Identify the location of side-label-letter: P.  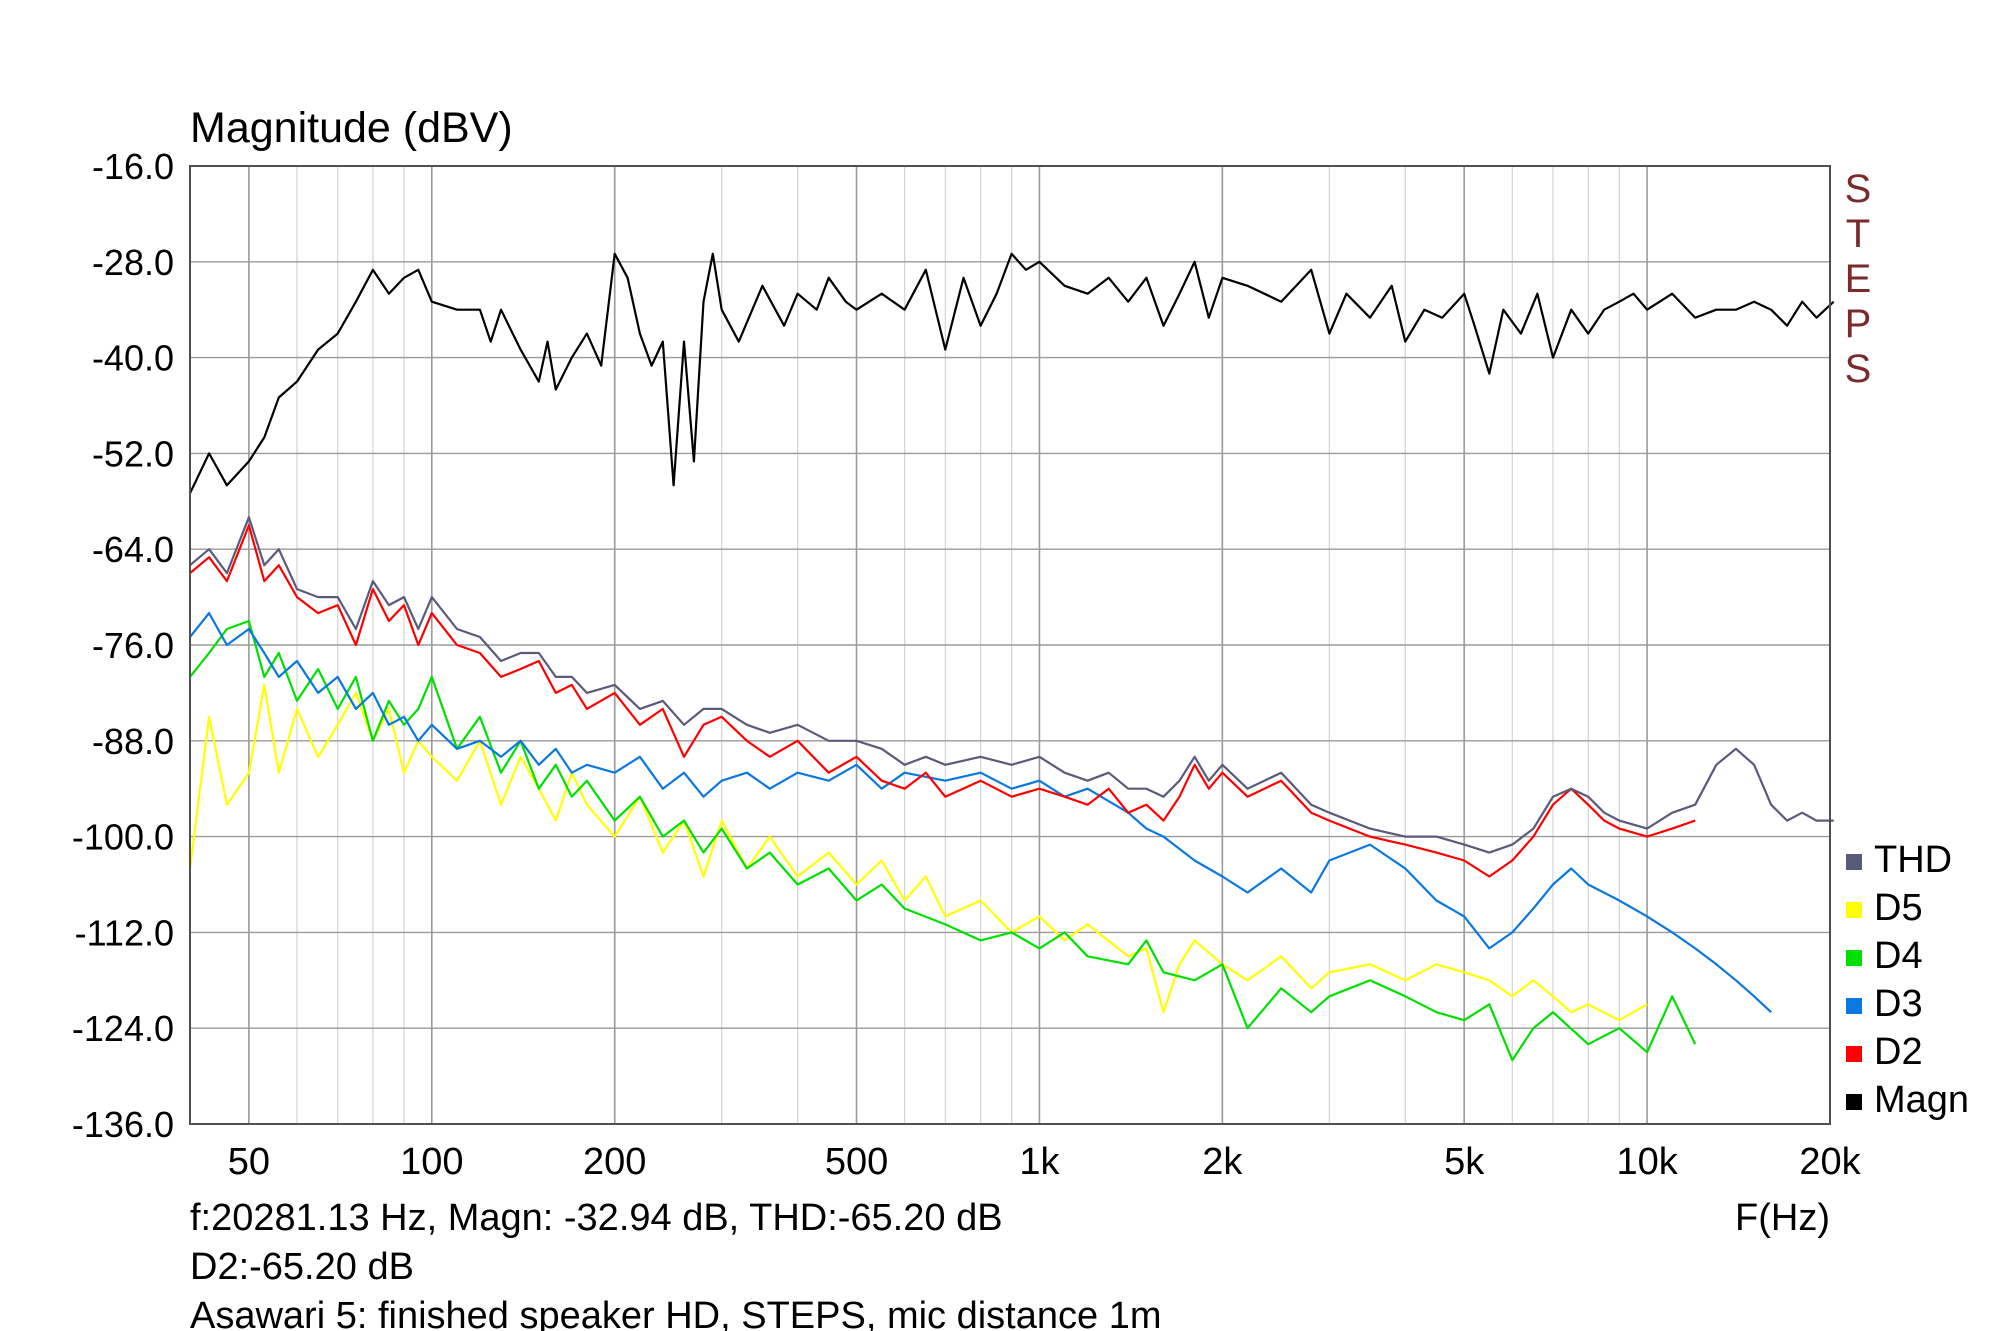
(1858, 324).